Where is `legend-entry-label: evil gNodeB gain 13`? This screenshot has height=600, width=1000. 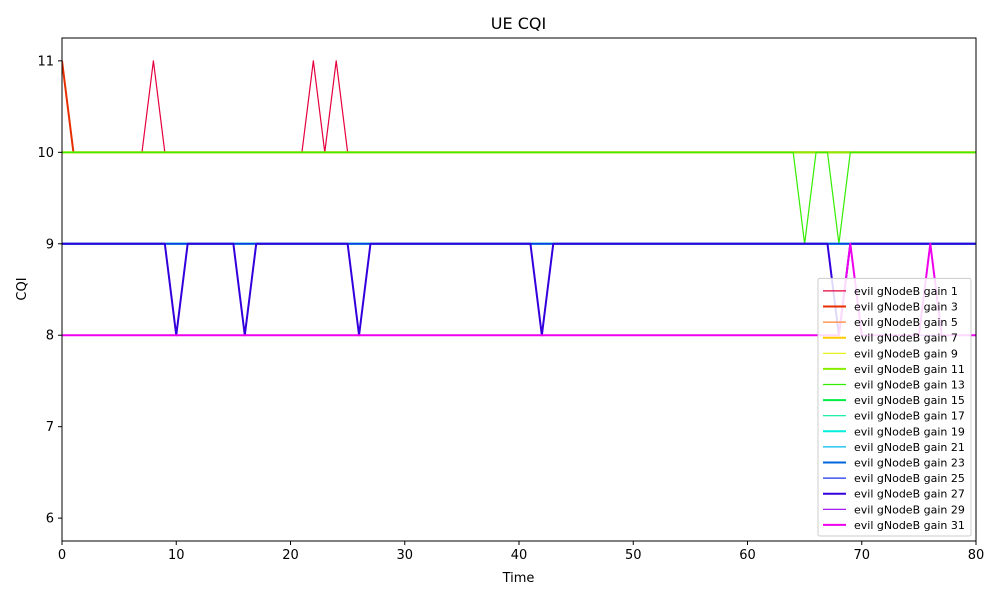 legend-entry-label: evil gNodeB gain 13 is located at coordinates (909, 385).